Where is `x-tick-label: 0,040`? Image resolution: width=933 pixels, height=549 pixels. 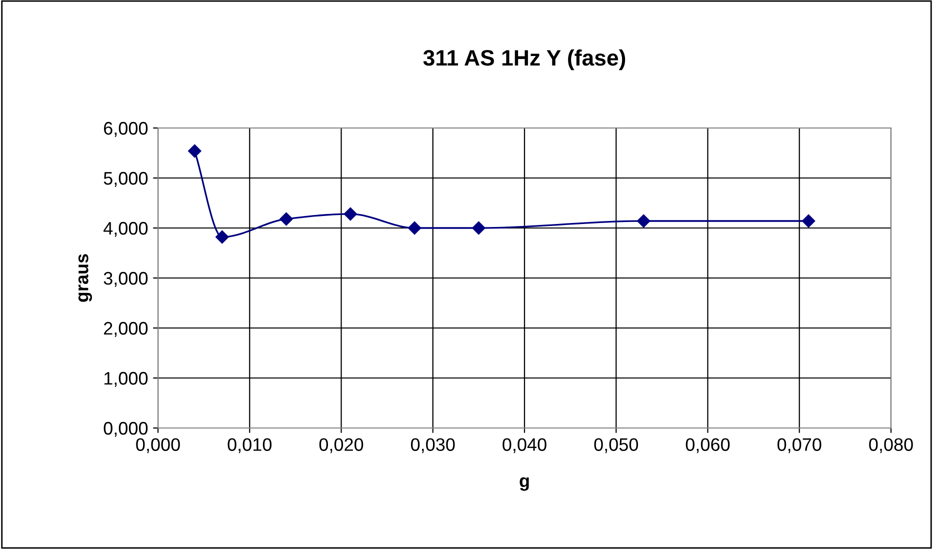 x-tick-label: 0,040 is located at coordinates (524, 446).